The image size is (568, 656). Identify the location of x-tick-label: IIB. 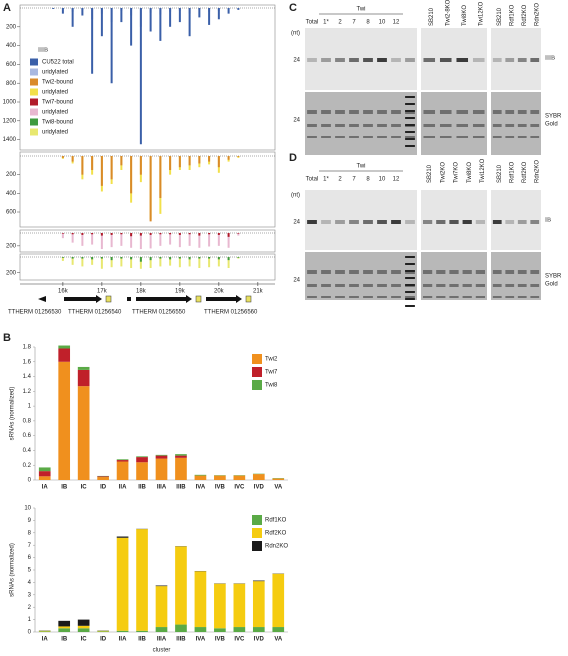
(142, 640).